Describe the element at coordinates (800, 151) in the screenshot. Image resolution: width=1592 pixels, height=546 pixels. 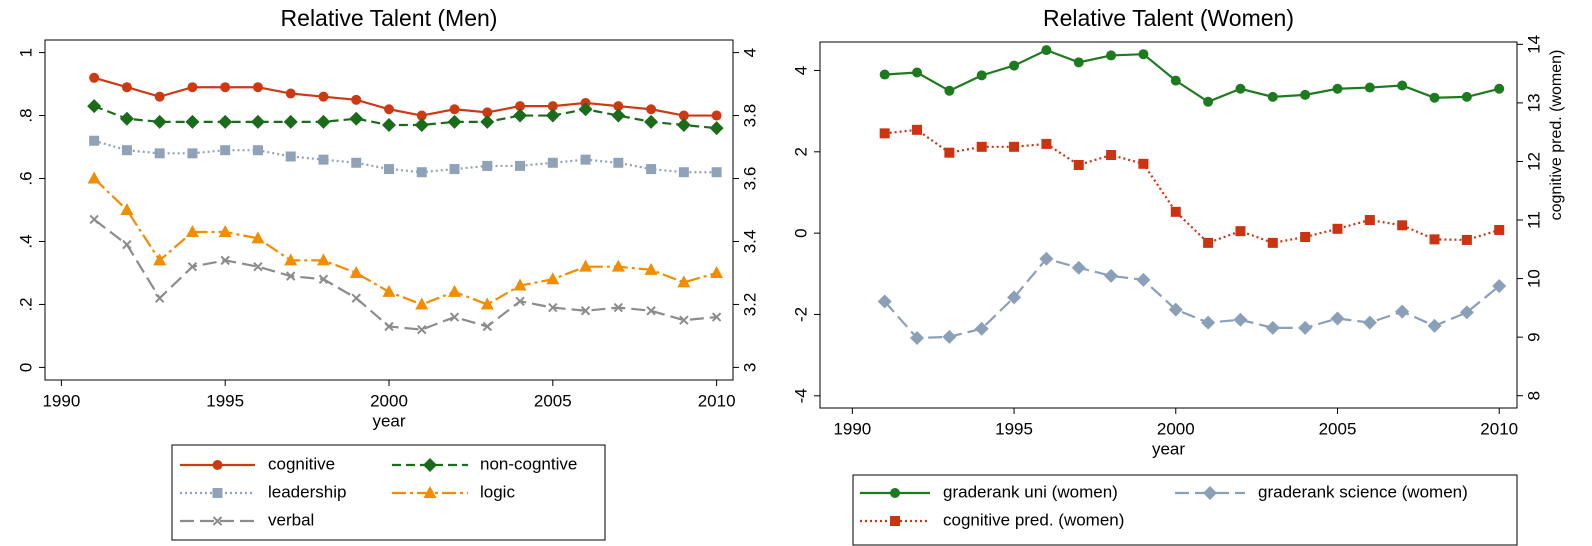
I see `y-tick-label: 2` at that location.